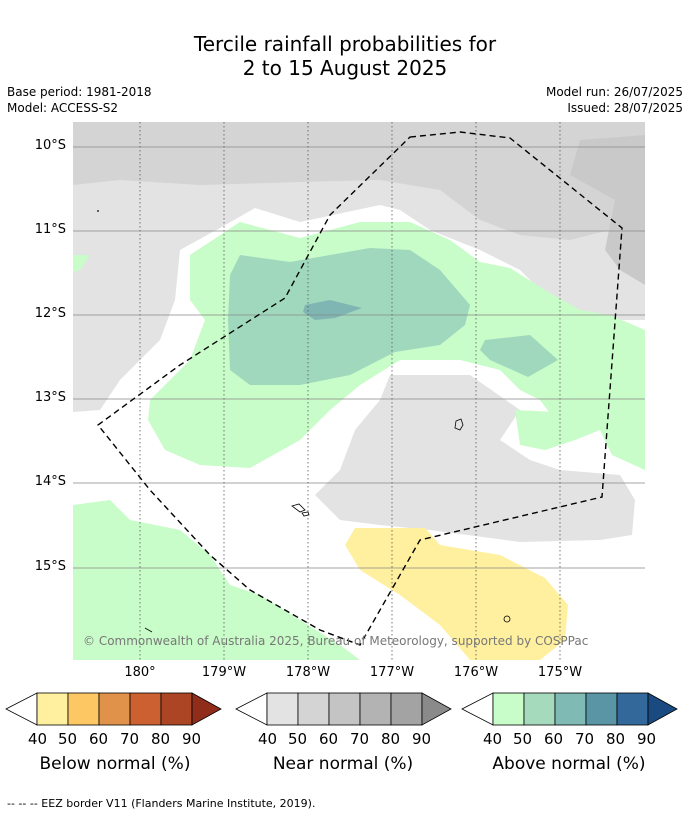 Image resolution: width=690 pixels, height=816 pixels. I want to click on lon-label: 177°W, so click(392, 672).